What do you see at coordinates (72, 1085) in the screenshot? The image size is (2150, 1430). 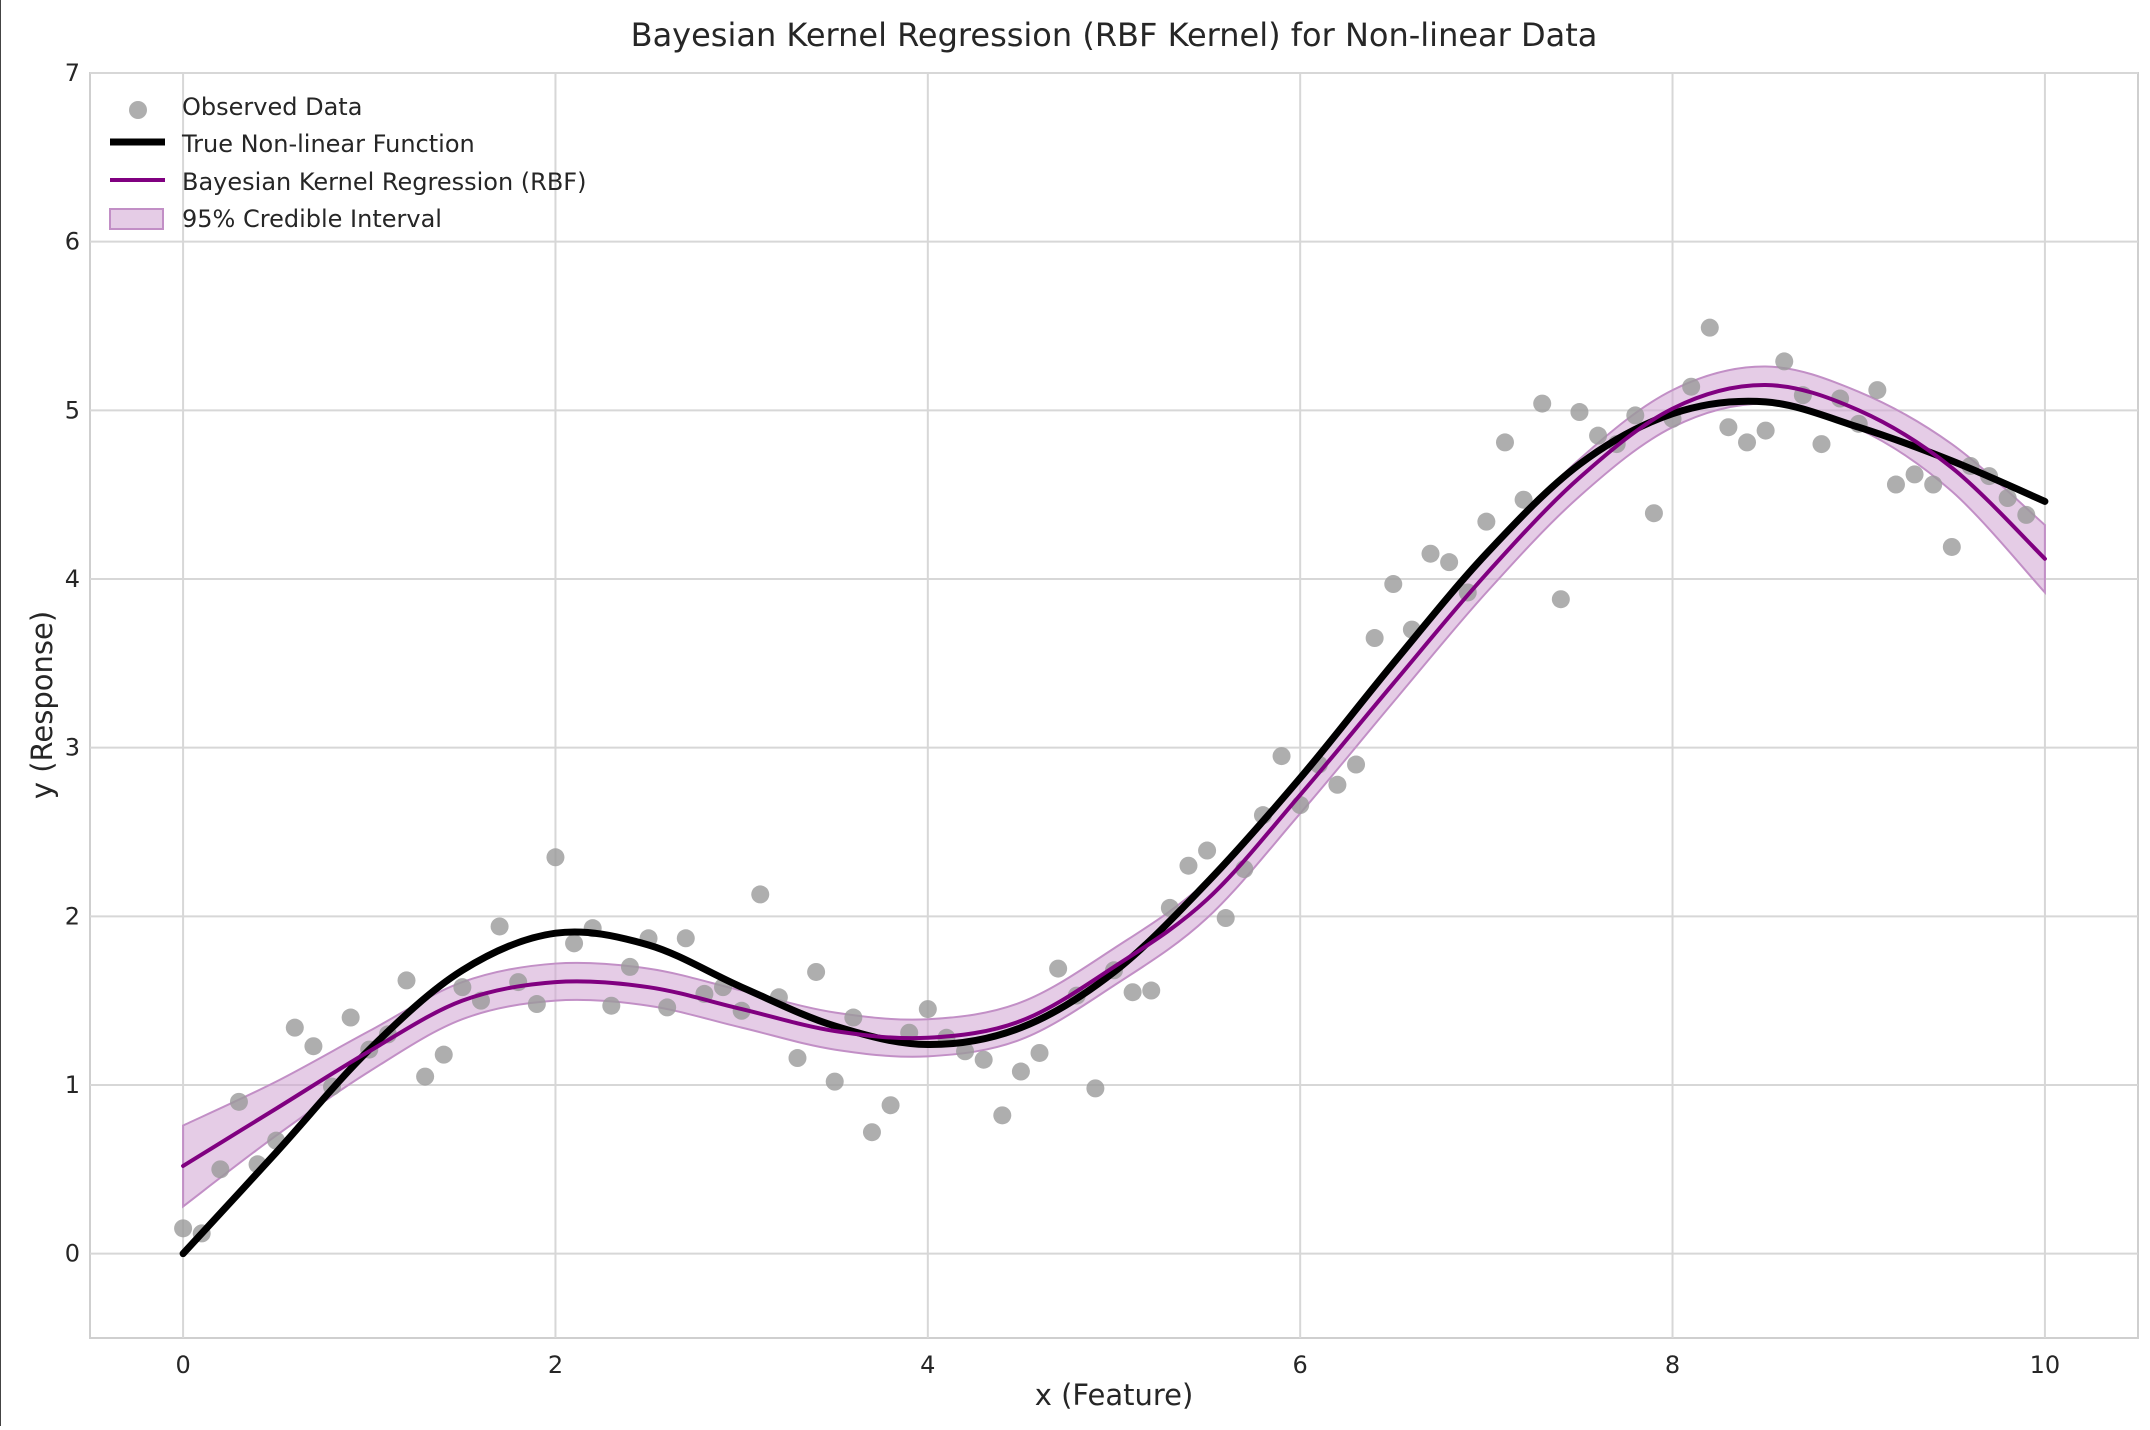 I see `y-tick-label: 1` at bounding box center [72, 1085].